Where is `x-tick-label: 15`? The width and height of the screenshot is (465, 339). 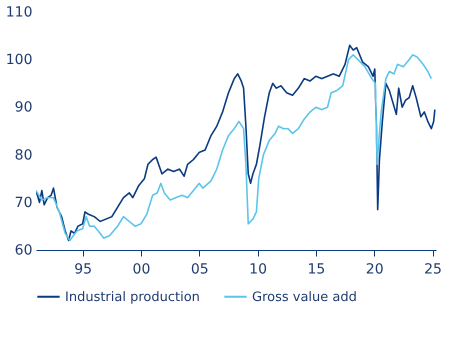 x-tick-label: 15 is located at coordinates (316, 270).